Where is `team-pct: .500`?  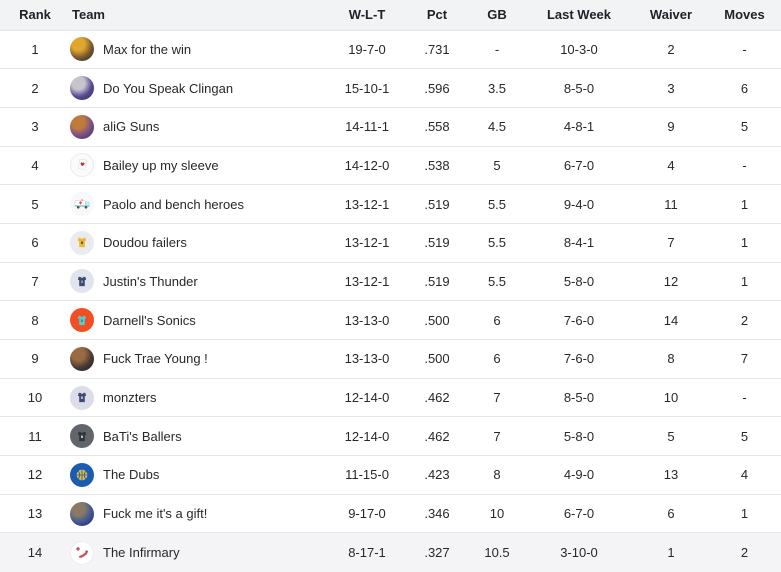
team-pct: .500 is located at coordinates (437, 359).